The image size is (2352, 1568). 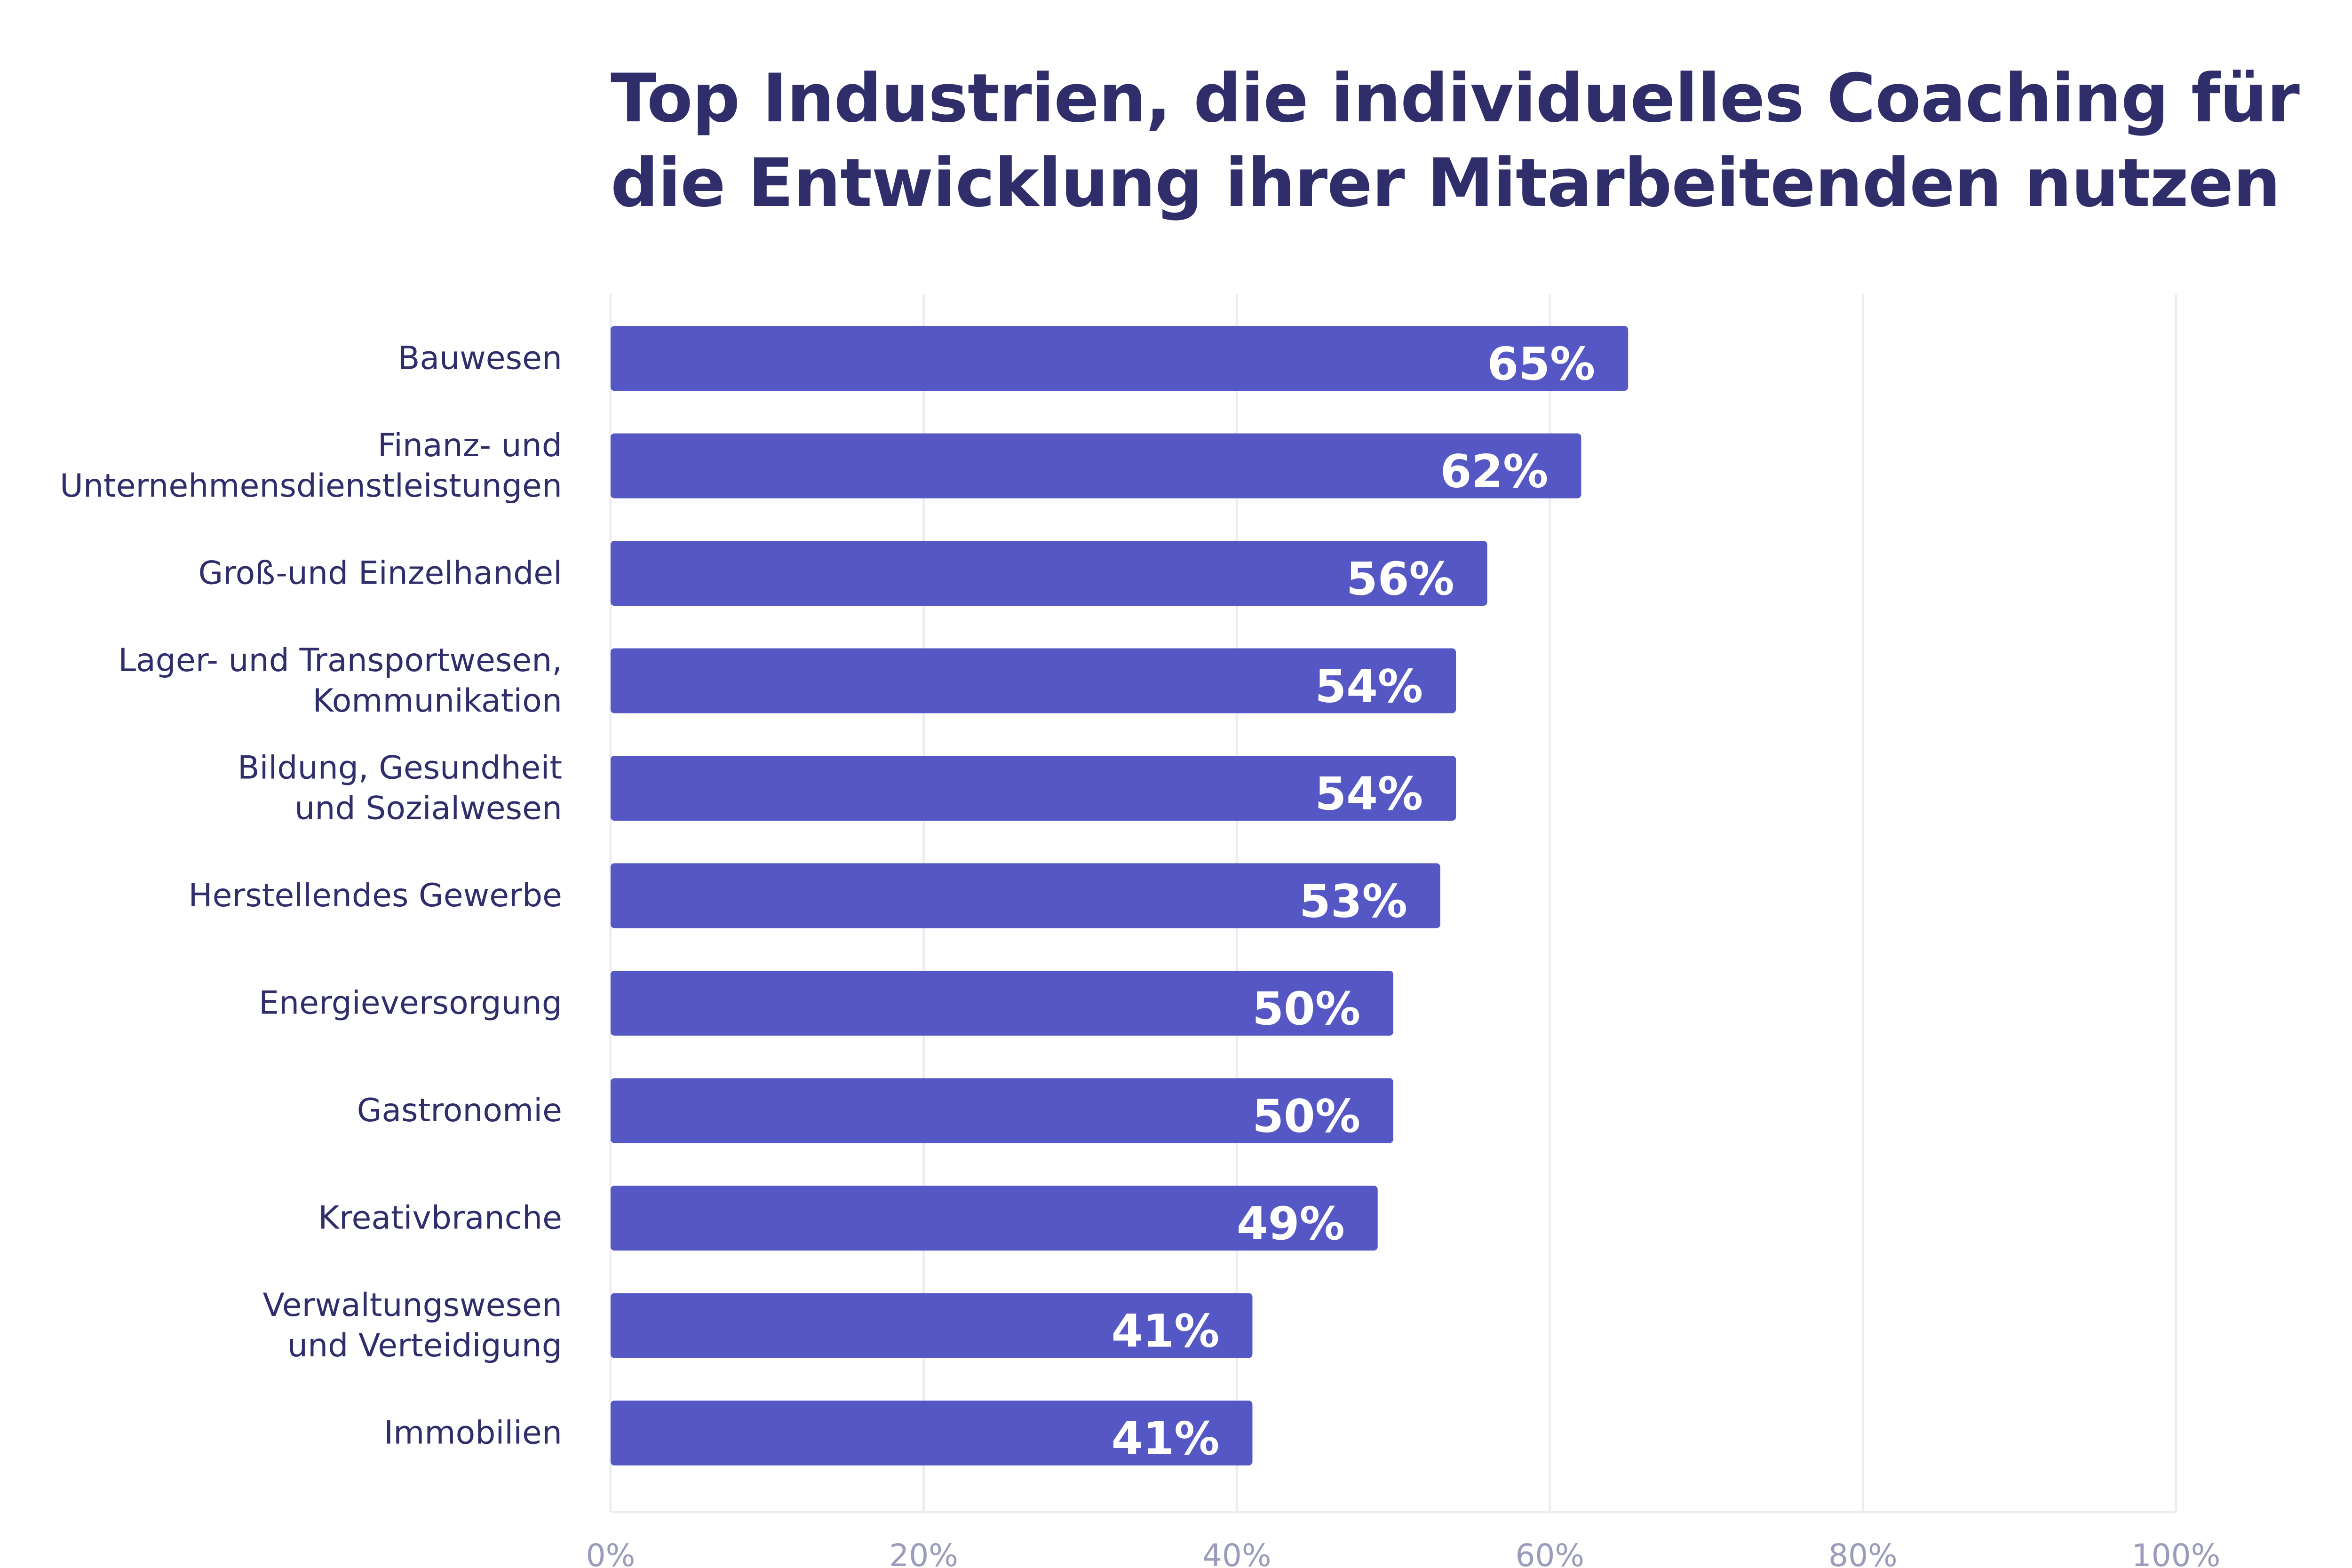 What do you see at coordinates (480, 359) in the screenshot?
I see `category-label-1: Bauwesen` at bounding box center [480, 359].